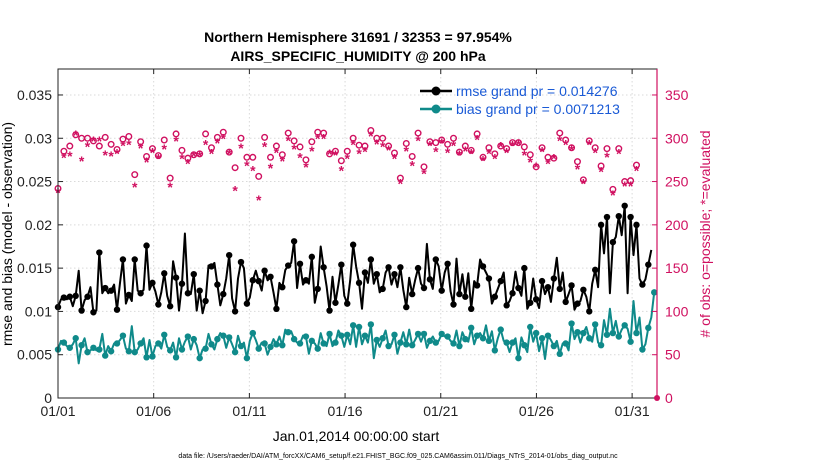 This screenshot has height=470, width=830. Describe the element at coordinates (677, 182) in the screenshot. I see `y-right-tick-label: 250` at that location.